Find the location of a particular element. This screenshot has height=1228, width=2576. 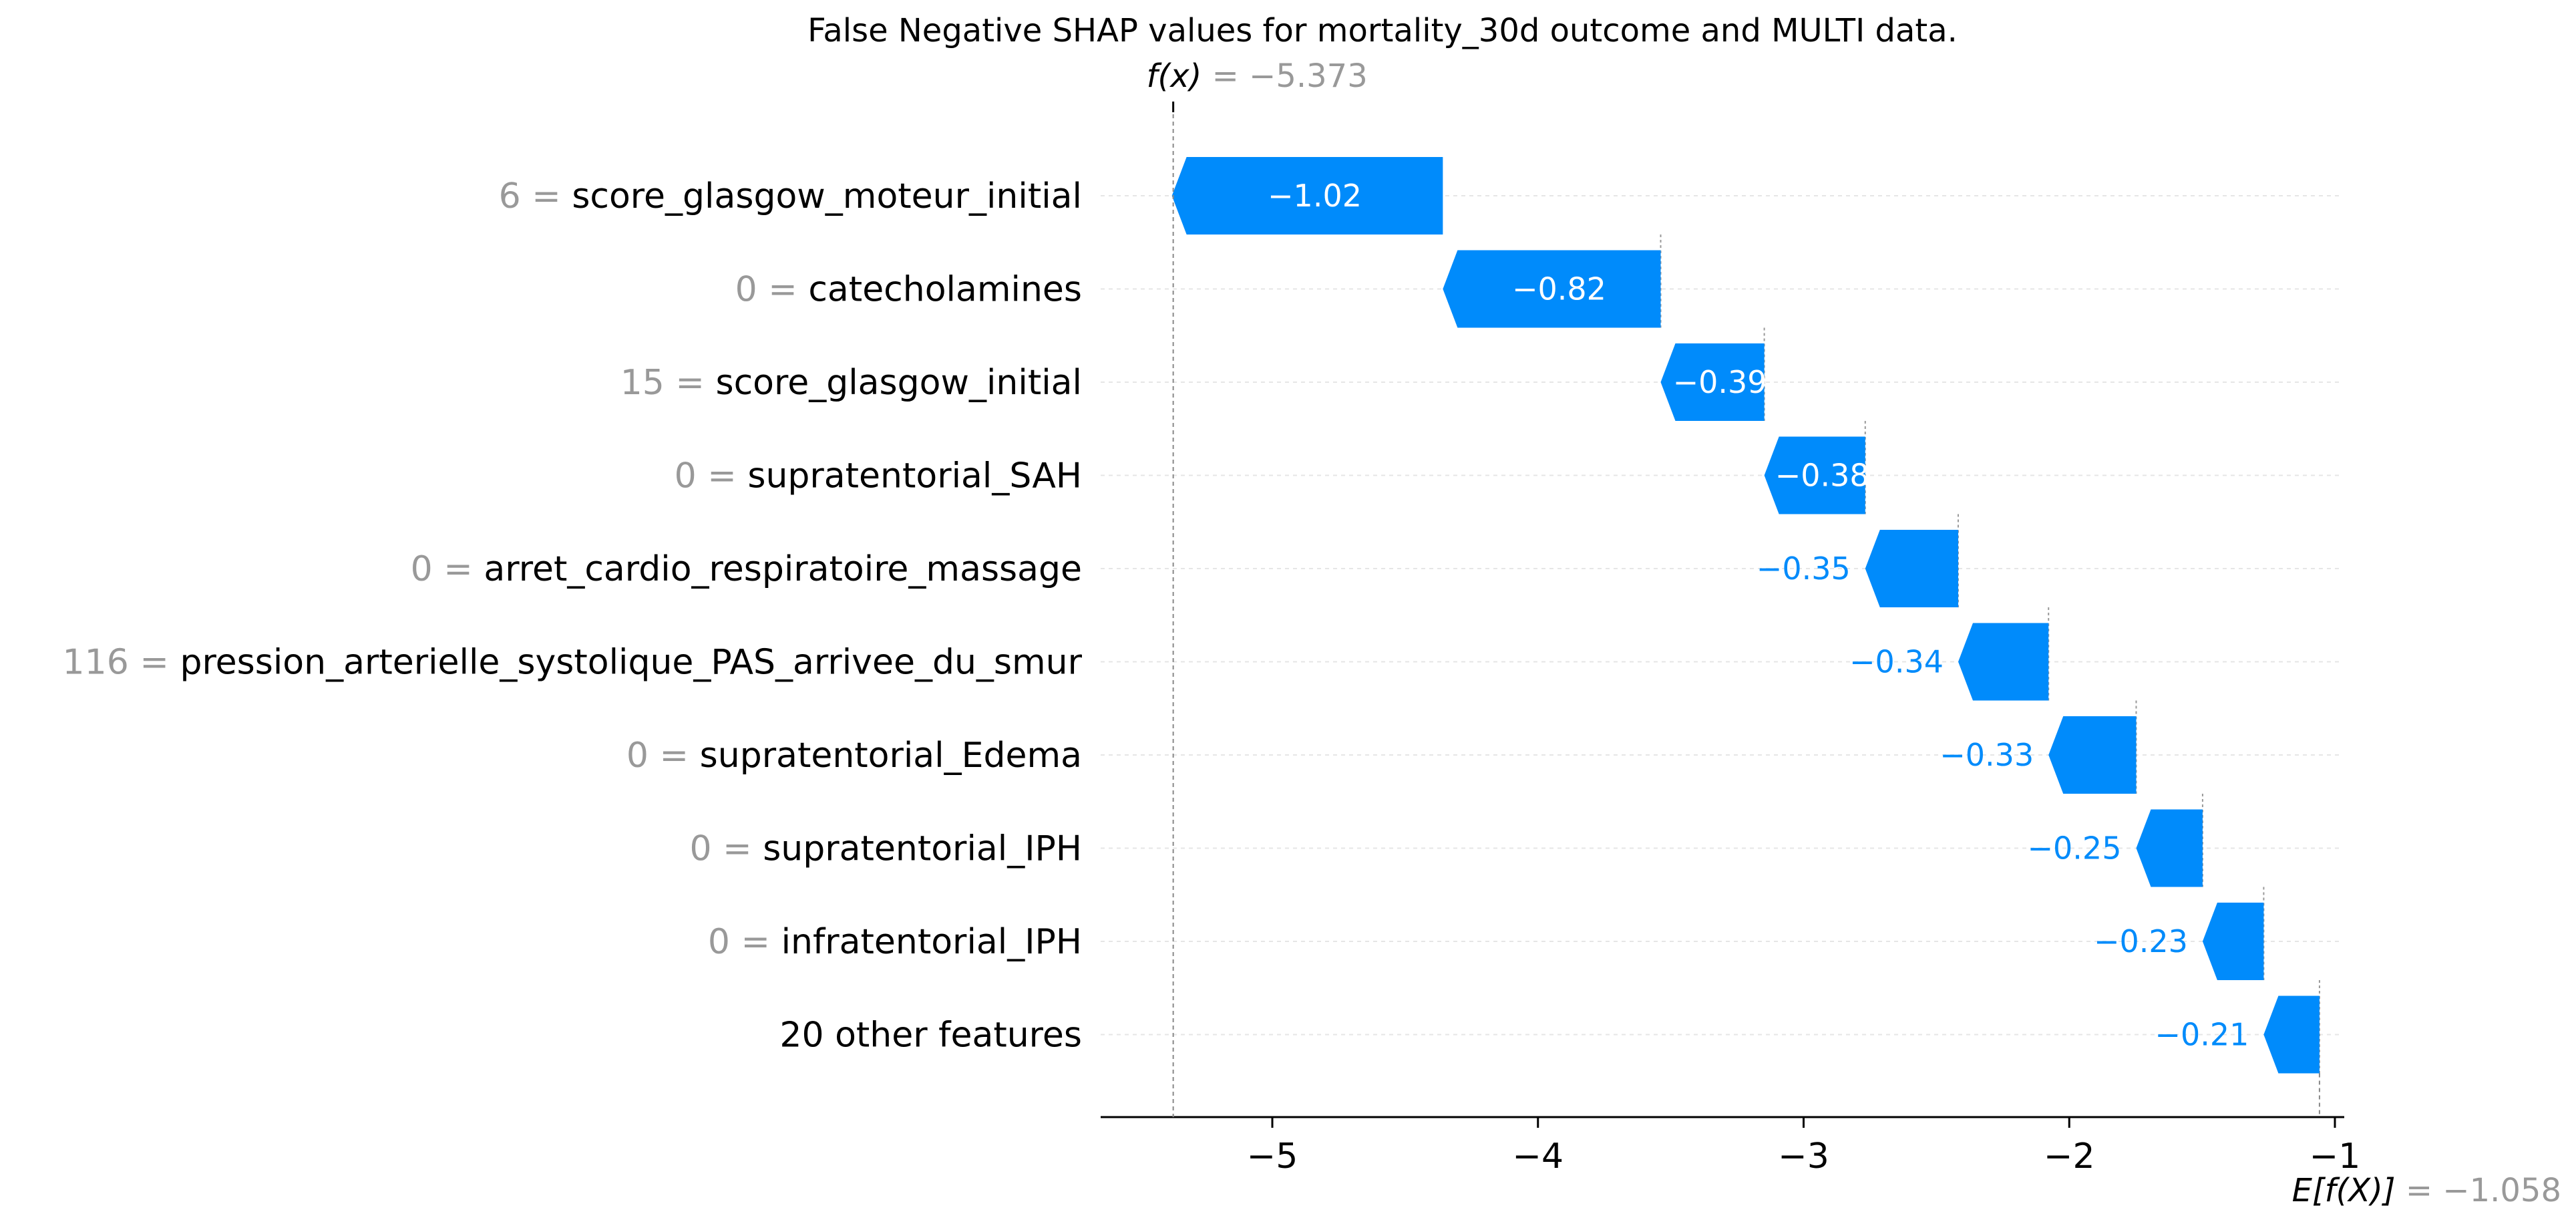

efx-value: −1.058 is located at coordinates (2501, 1190).